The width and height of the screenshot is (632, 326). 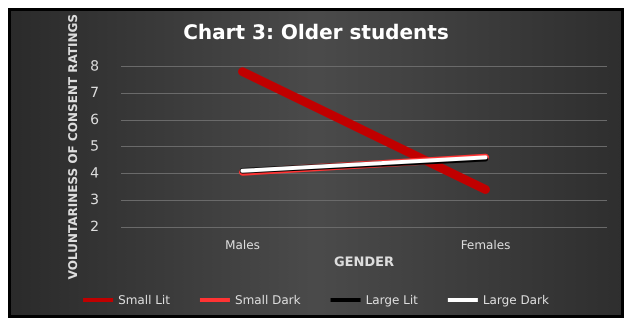 What do you see at coordinates (242, 245) in the screenshot?
I see `x-tick-label: Males` at bounding box center [242, 245].